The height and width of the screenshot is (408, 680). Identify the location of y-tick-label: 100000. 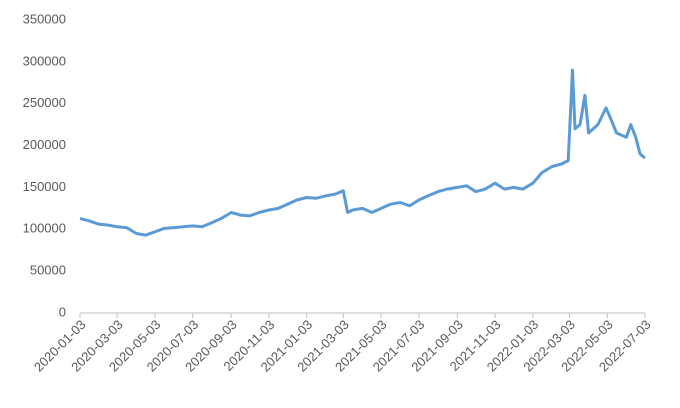
(44, 228).